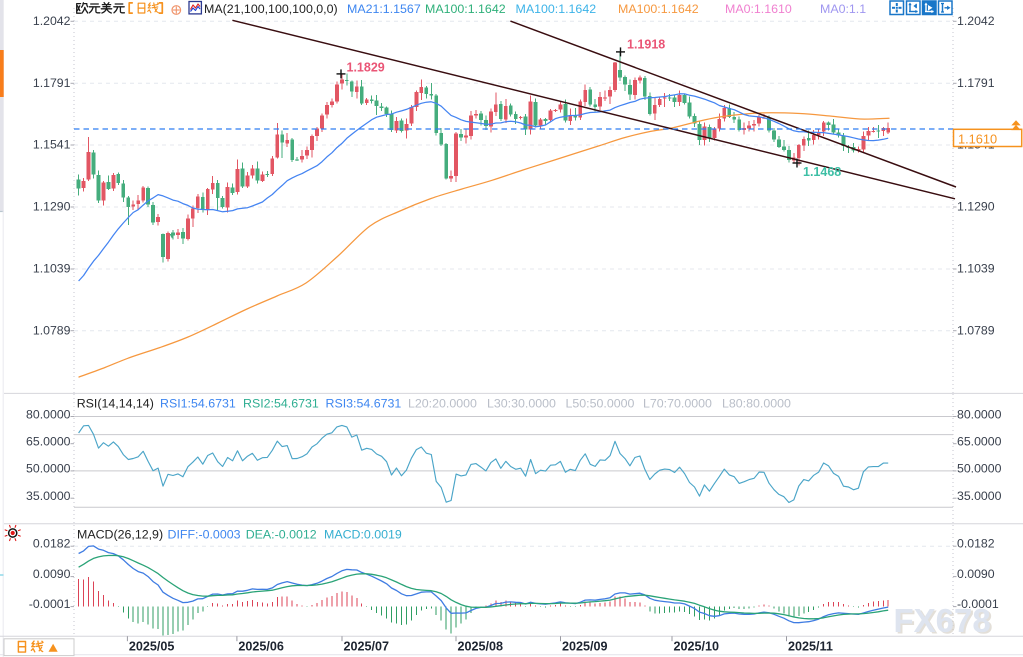 The height and width of the screenshot is (657, 1023). What do you see at coordinates (585, 647) in the screenshot?
I see `svg-text: 2025/09` at bounding box center [585, 647].